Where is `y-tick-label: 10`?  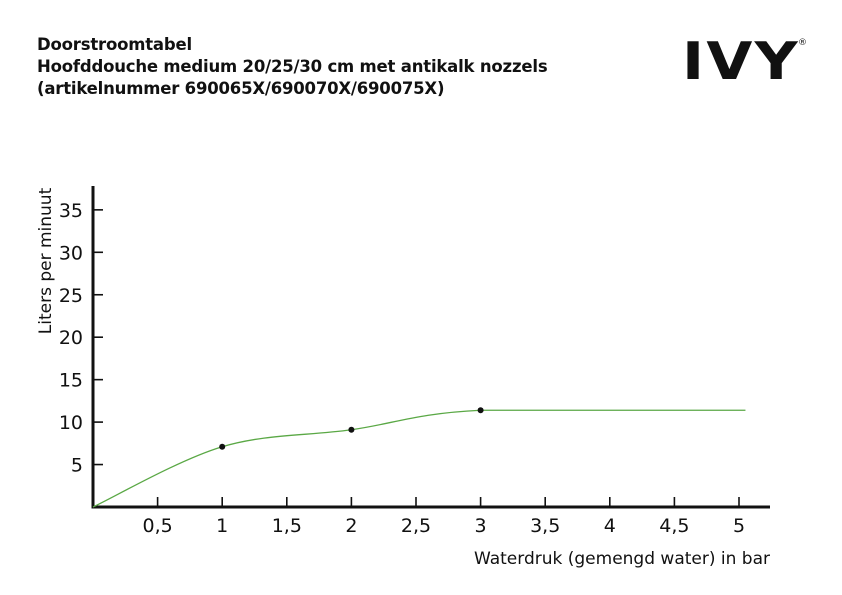 y-tick-label: 10 is located at coordinates (71, 423).